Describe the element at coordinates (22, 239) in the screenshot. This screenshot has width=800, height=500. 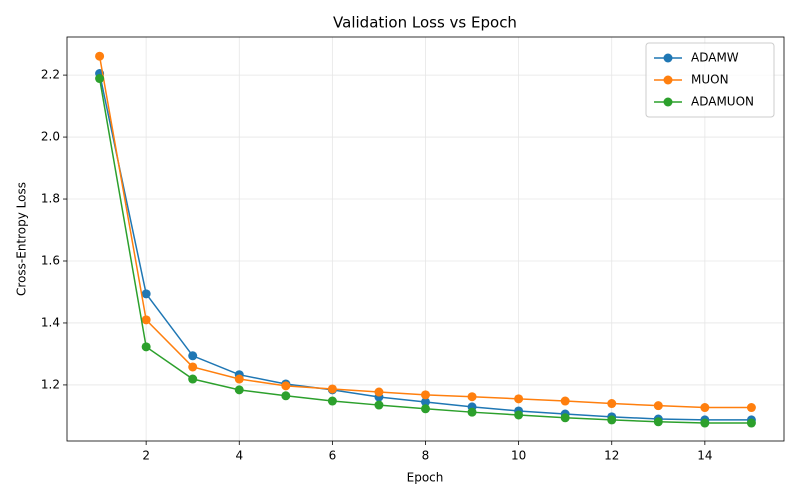
I see `y-axis-label: Cross-Entropy Loss` at that location.